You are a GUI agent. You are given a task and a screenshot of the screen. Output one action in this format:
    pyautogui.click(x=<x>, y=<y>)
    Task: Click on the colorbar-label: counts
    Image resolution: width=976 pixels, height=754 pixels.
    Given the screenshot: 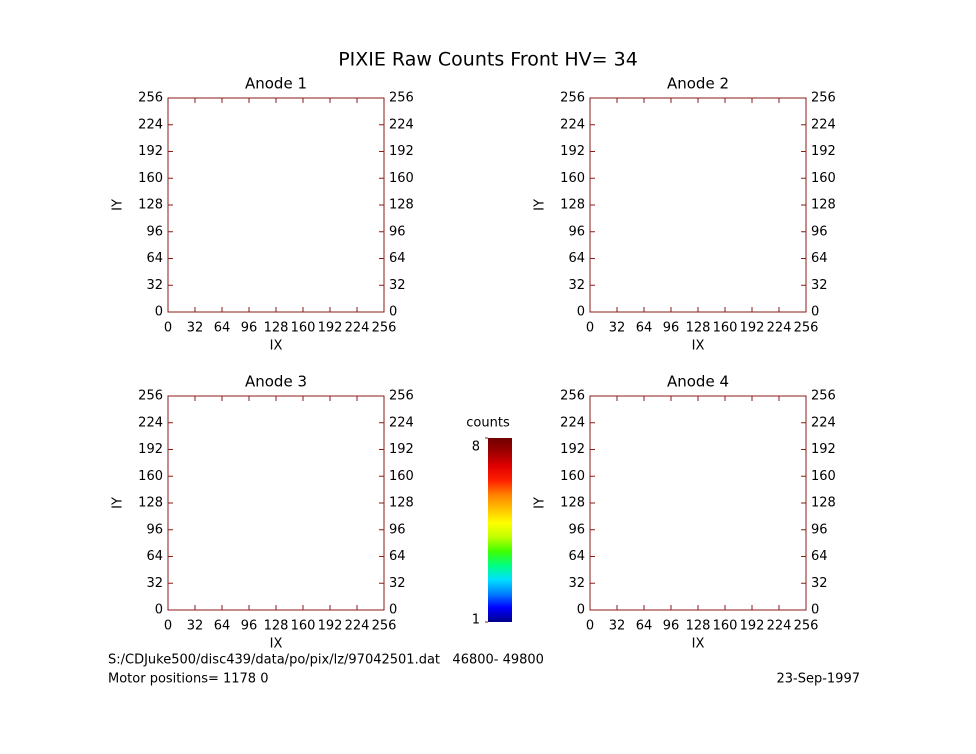 What is the action you would take?
    pyautogui.click(x=488, y=423)
    